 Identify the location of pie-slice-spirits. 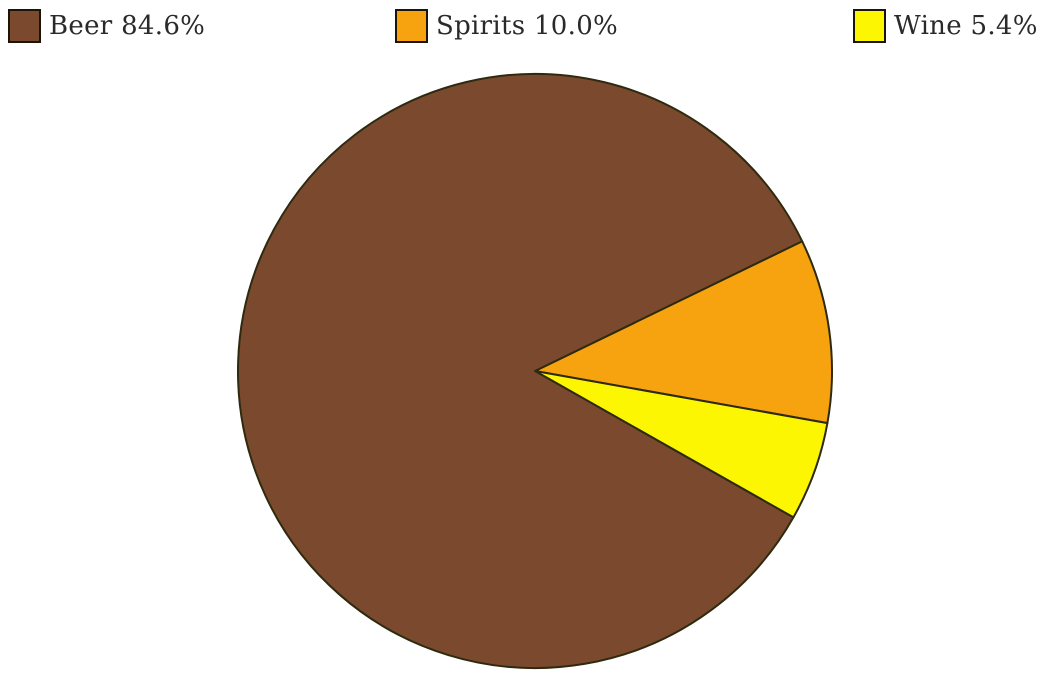
(683, 332).